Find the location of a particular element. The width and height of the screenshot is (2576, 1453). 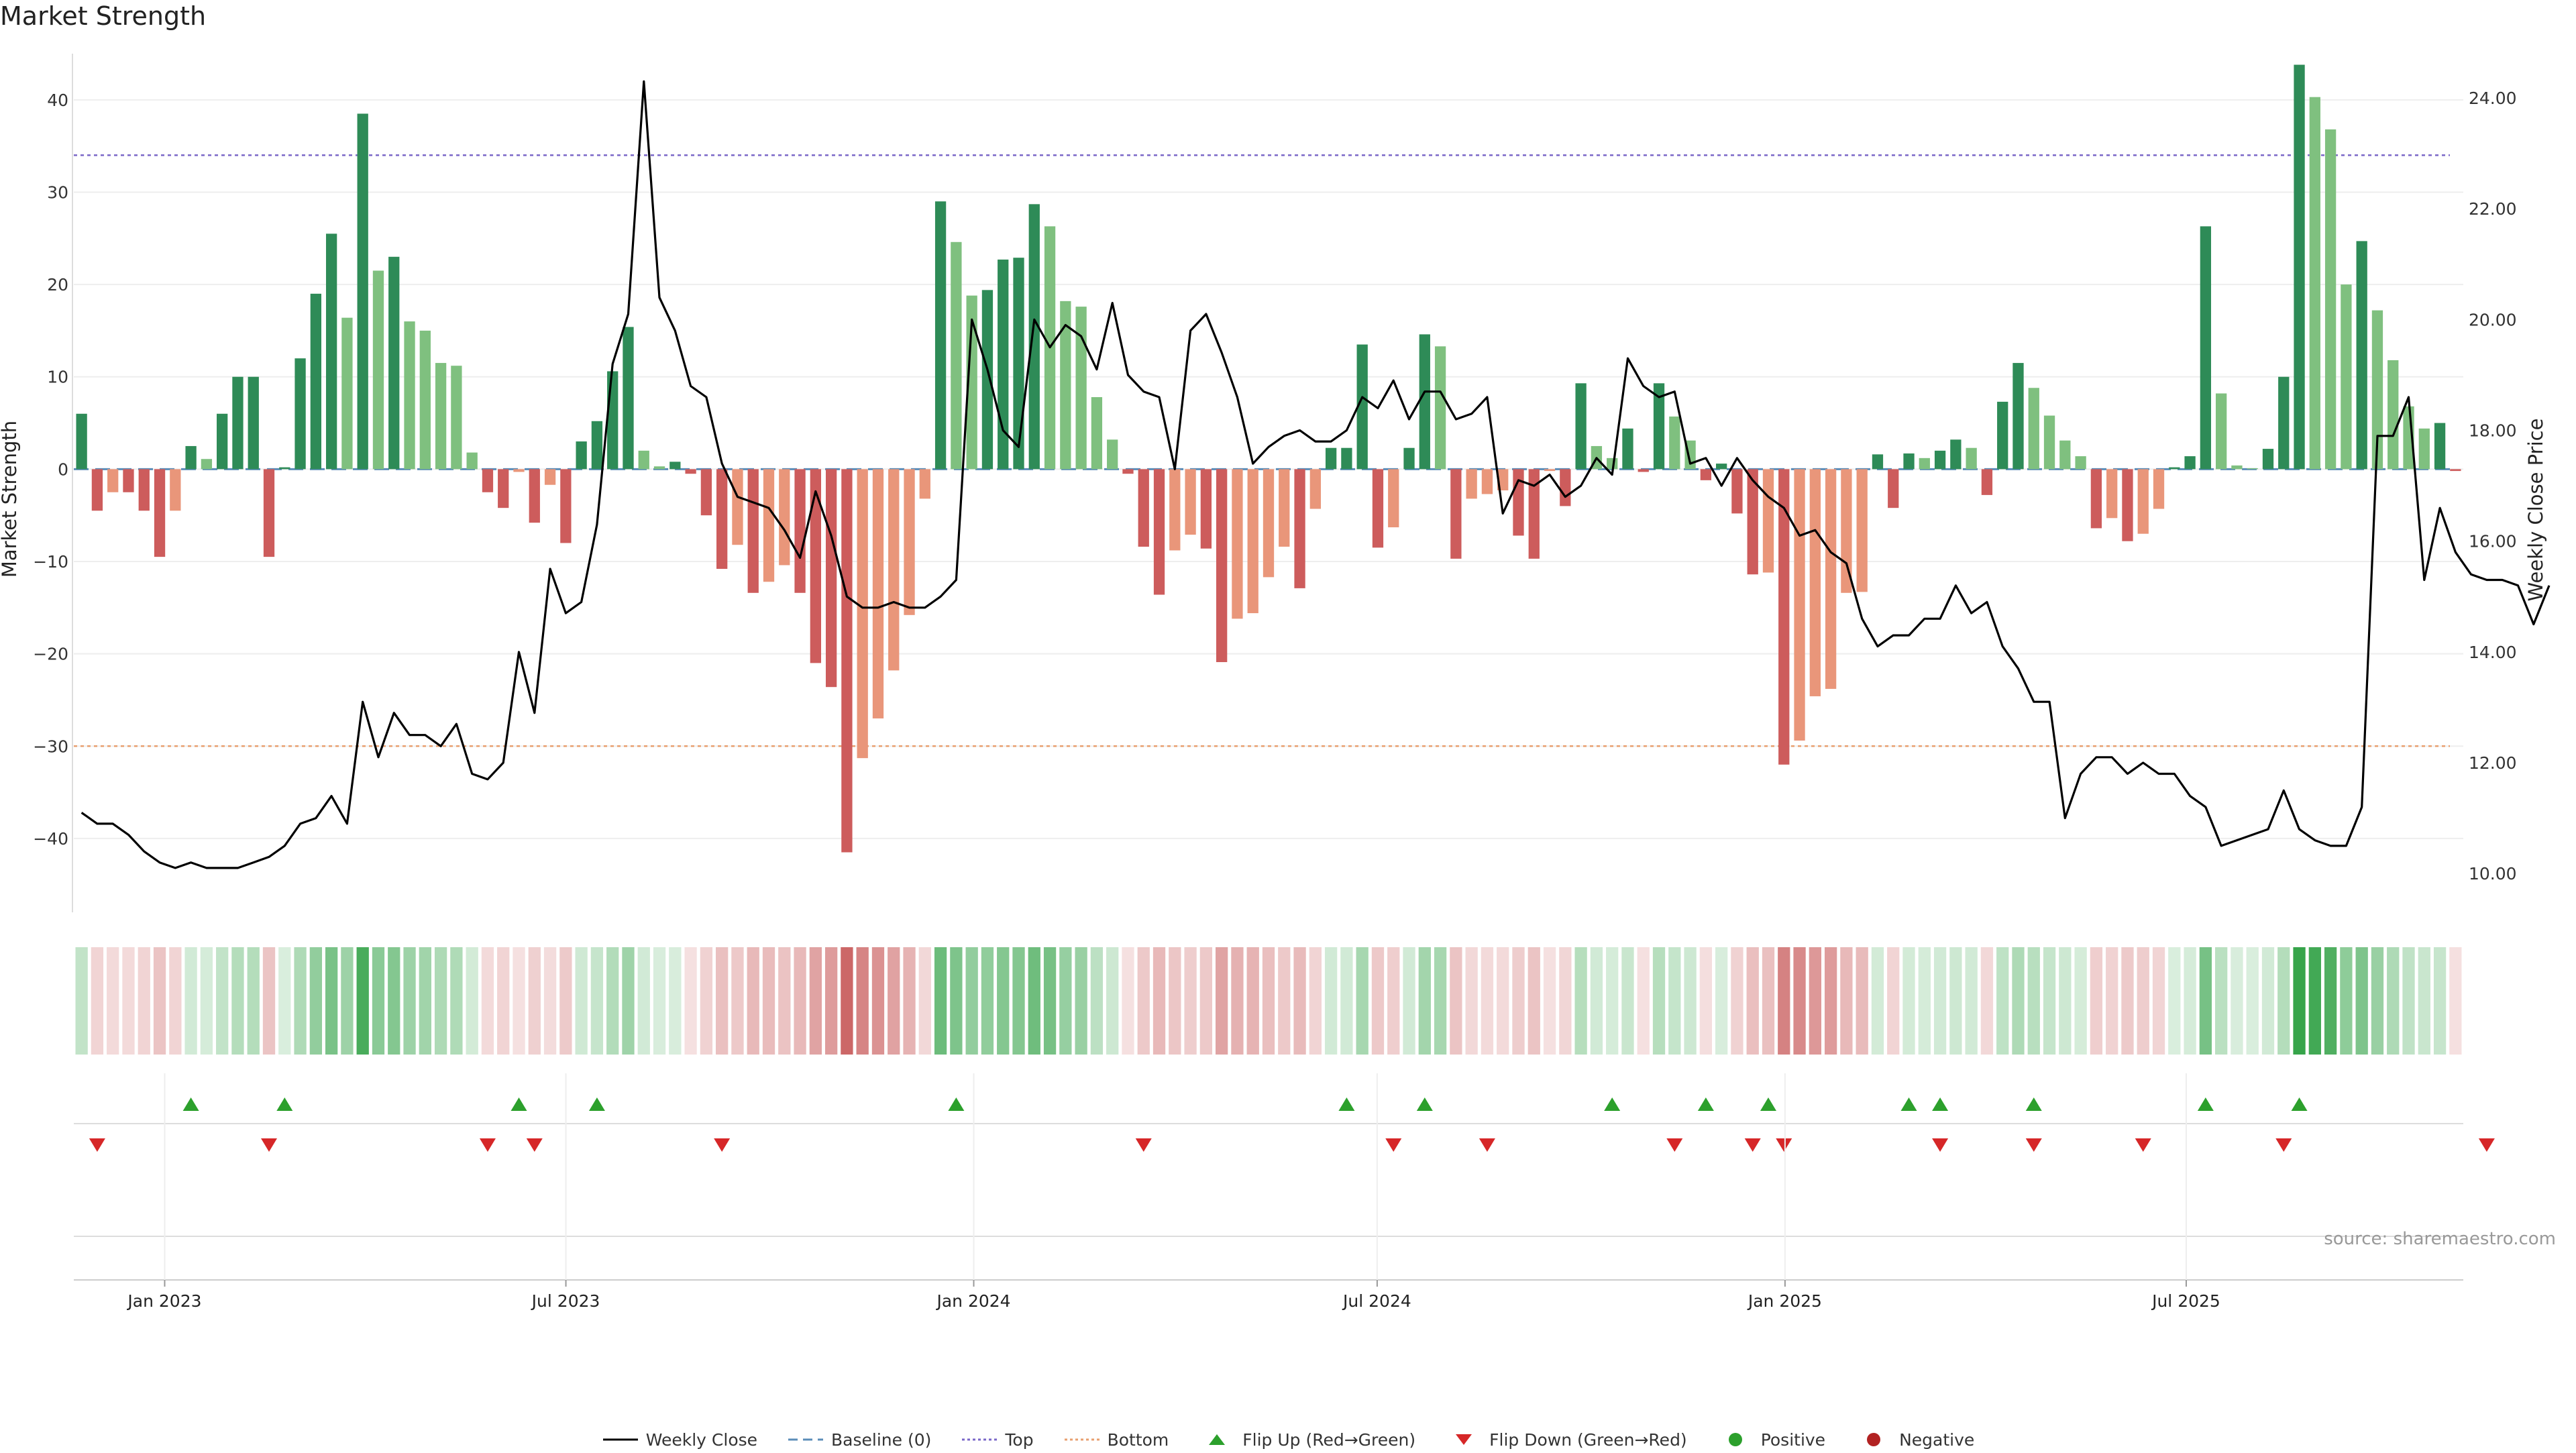

legend-swatch is located at coordinates (980, 1440).